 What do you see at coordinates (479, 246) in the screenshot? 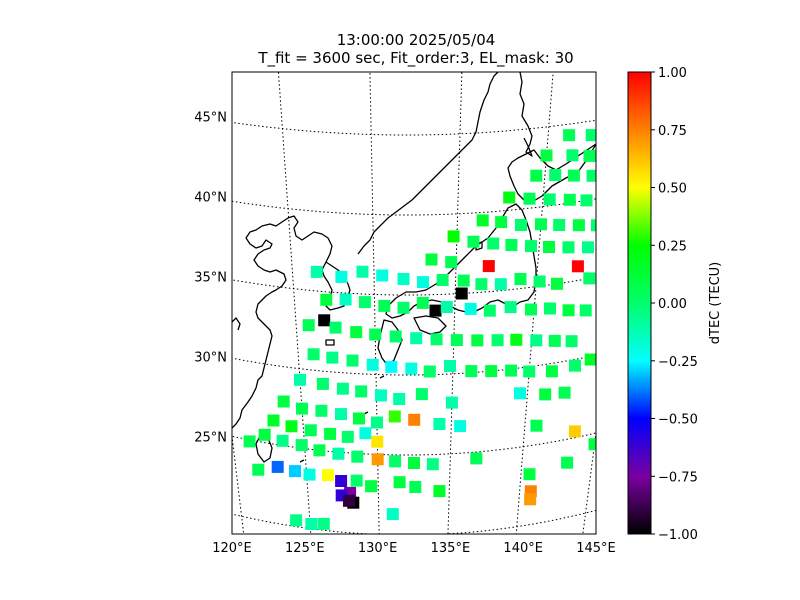
I see `coast-sado` at bounding box center [479, 246].